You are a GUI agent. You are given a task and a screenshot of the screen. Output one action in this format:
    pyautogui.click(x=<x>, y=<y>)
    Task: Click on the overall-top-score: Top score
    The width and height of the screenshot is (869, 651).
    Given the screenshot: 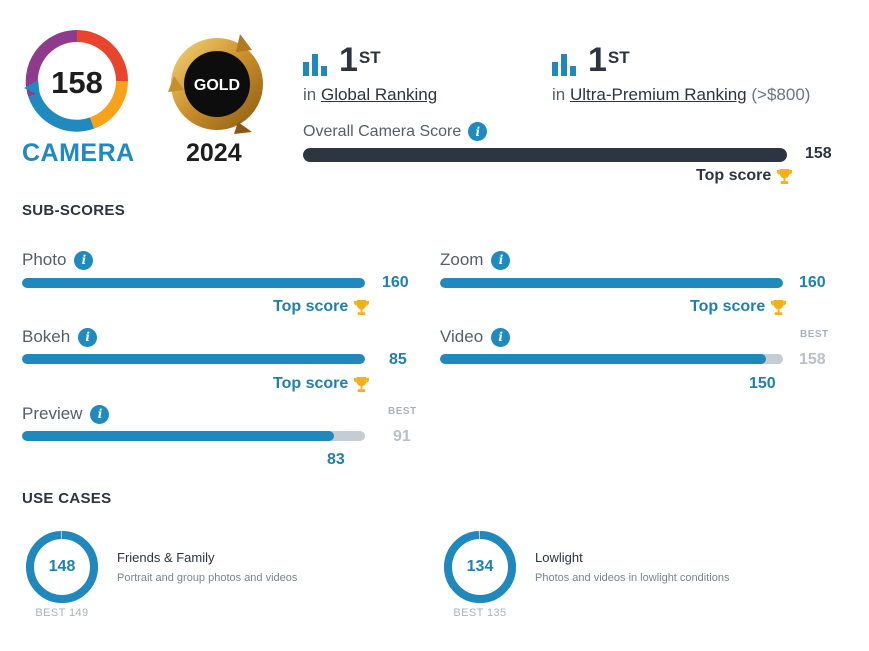 What is the action you would take?
    pyautogui.click(x=744, y=176)
    